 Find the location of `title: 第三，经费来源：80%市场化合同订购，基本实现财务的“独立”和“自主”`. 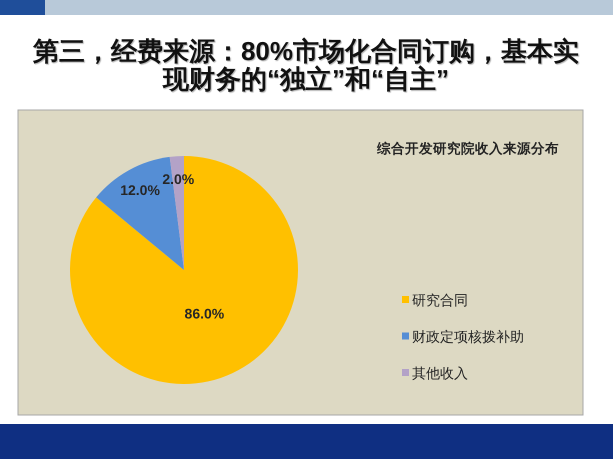

title: 第三，经费来源：80%市场化合同订购，基本实现财务的“独立”和“自主” is located at coordinates (306, 65).